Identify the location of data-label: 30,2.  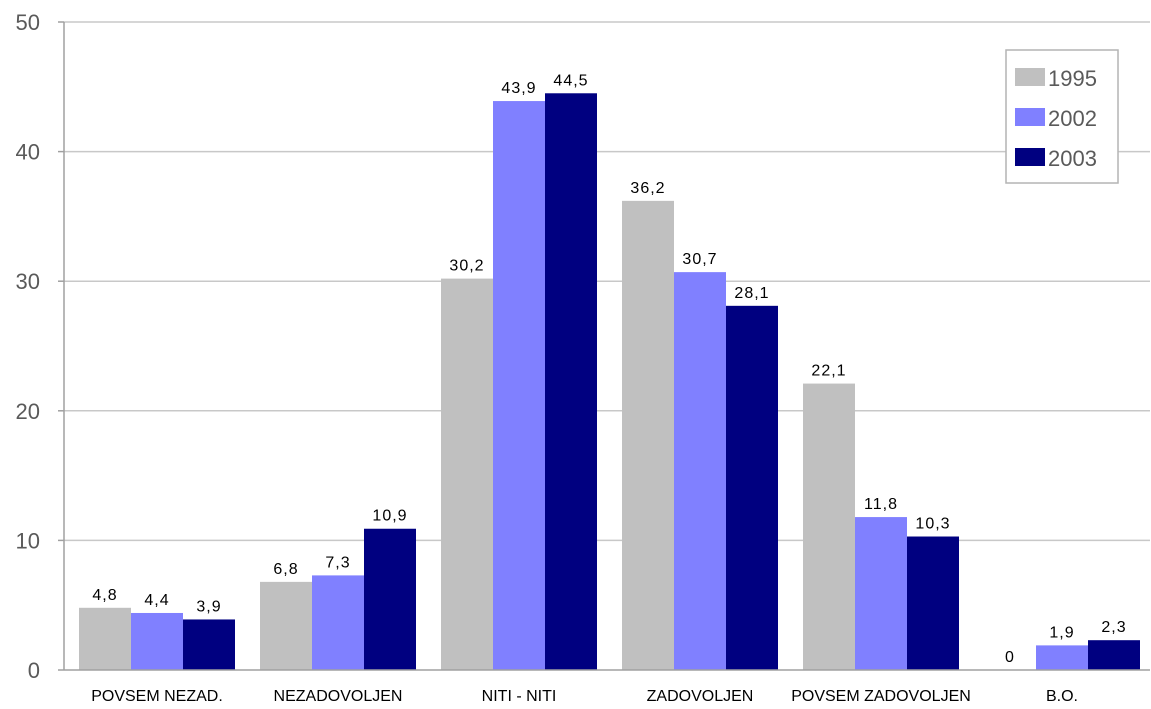
(466, 266).